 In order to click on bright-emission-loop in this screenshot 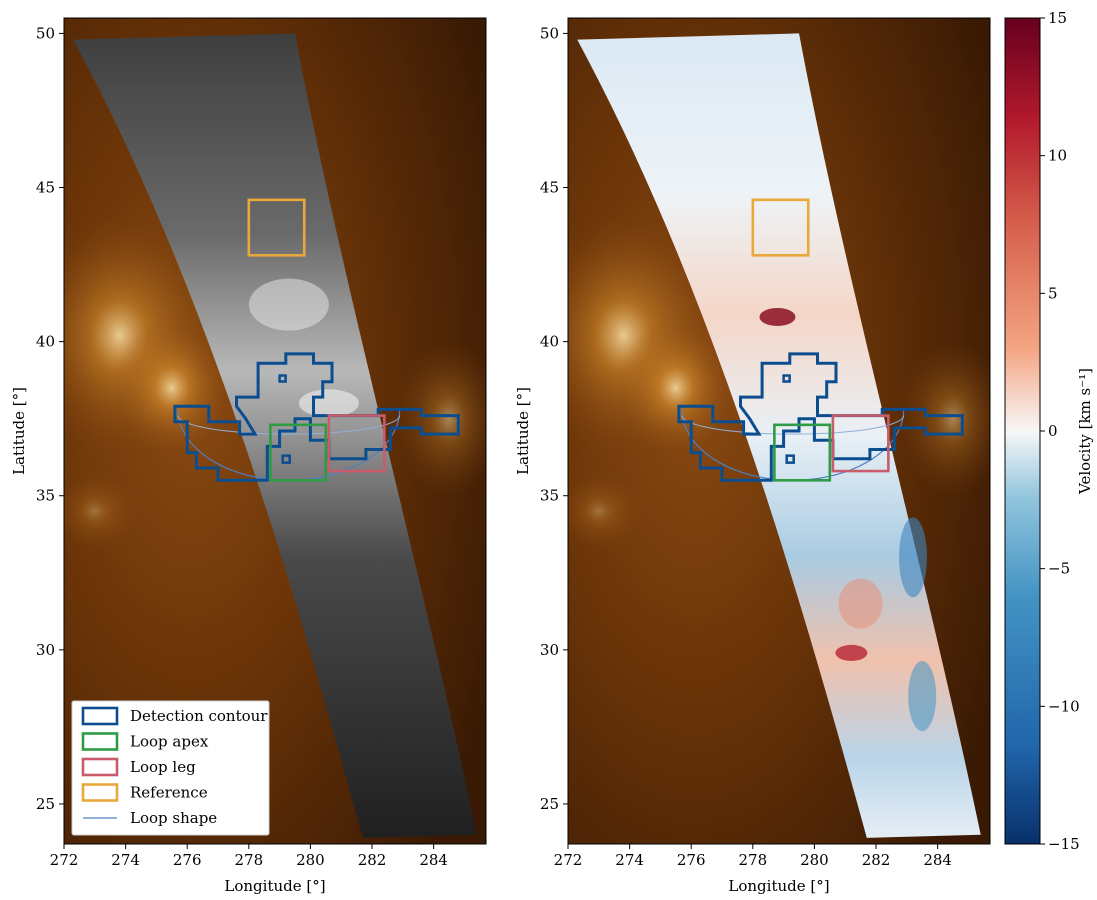, I will do `click(328, 403)`.